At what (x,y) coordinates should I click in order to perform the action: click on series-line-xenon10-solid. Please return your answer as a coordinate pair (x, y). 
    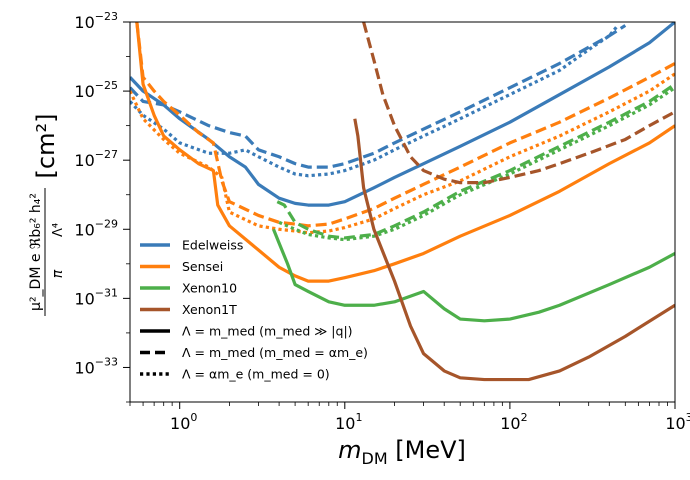
    Looking at the image, I should click on (473, 275).